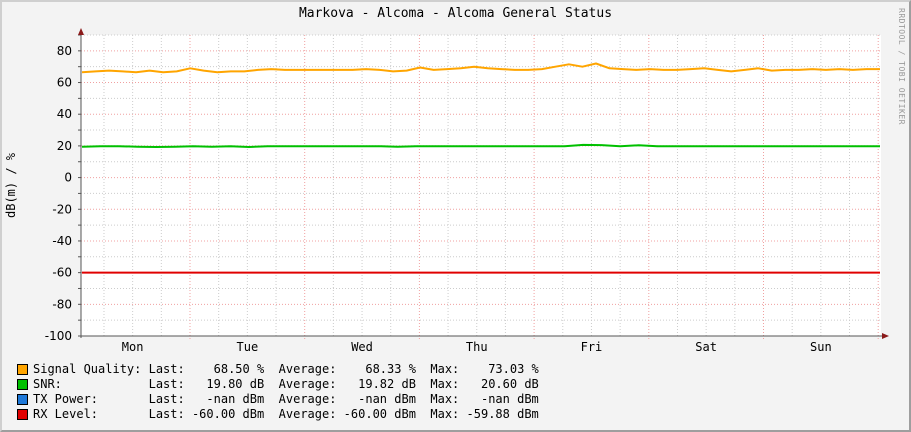 This screenshot has width=911, height=432. Describe the element at coordinates (58, 336) in the screenshot. I see `y-tick-label: -100` at that location.